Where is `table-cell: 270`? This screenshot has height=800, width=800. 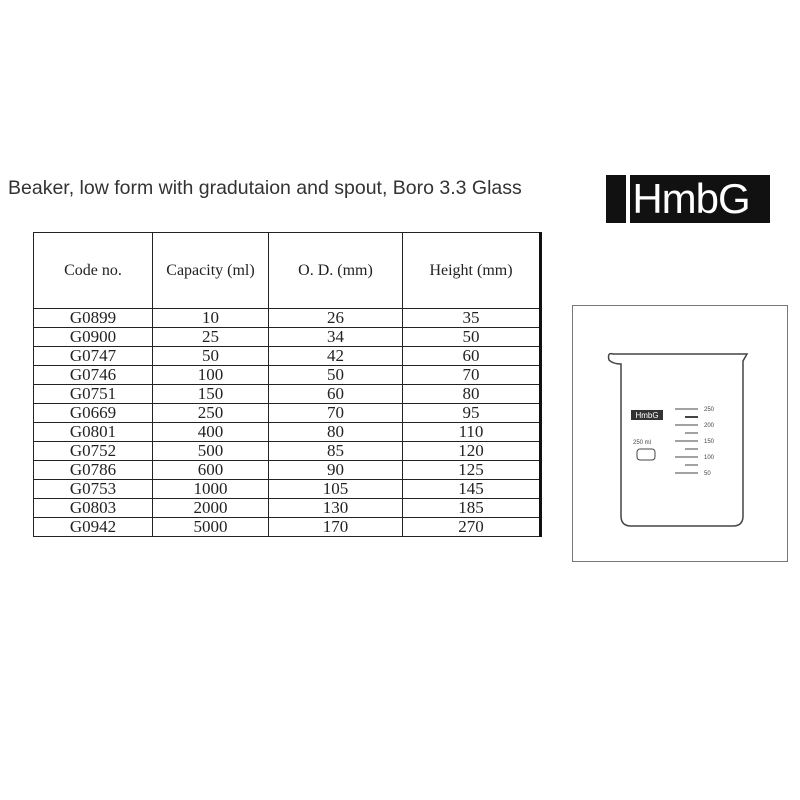
table-cell: 270 is located at coordinates (471, 527).